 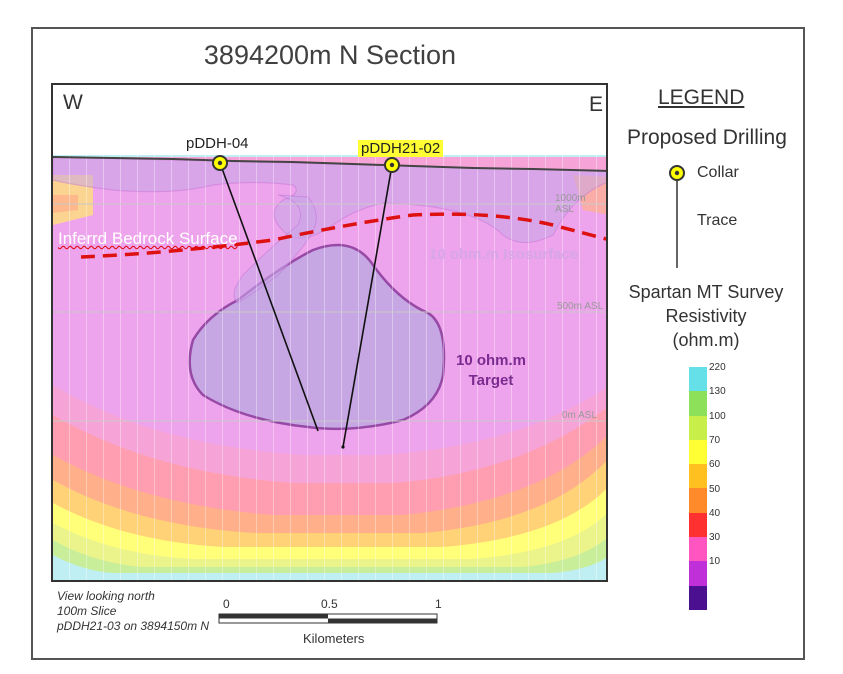 What do you see at coordinates (330, 55) in the screenshot?
I see `figure-title: 3894200m N Section` at bounding box center [330, 55].